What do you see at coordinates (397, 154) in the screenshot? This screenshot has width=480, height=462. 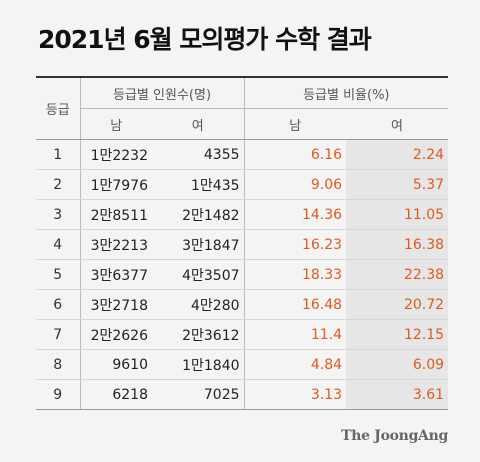 I see `female-ratio-cell: 2.24` at bounding box center [397, 154].